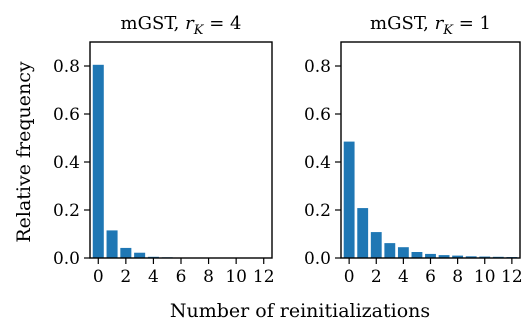  What do you see at coordinates (300, 311) in the screenshot?
I see `figure-xlabel: Number of reinitializations` at bounding box center [300, 311].